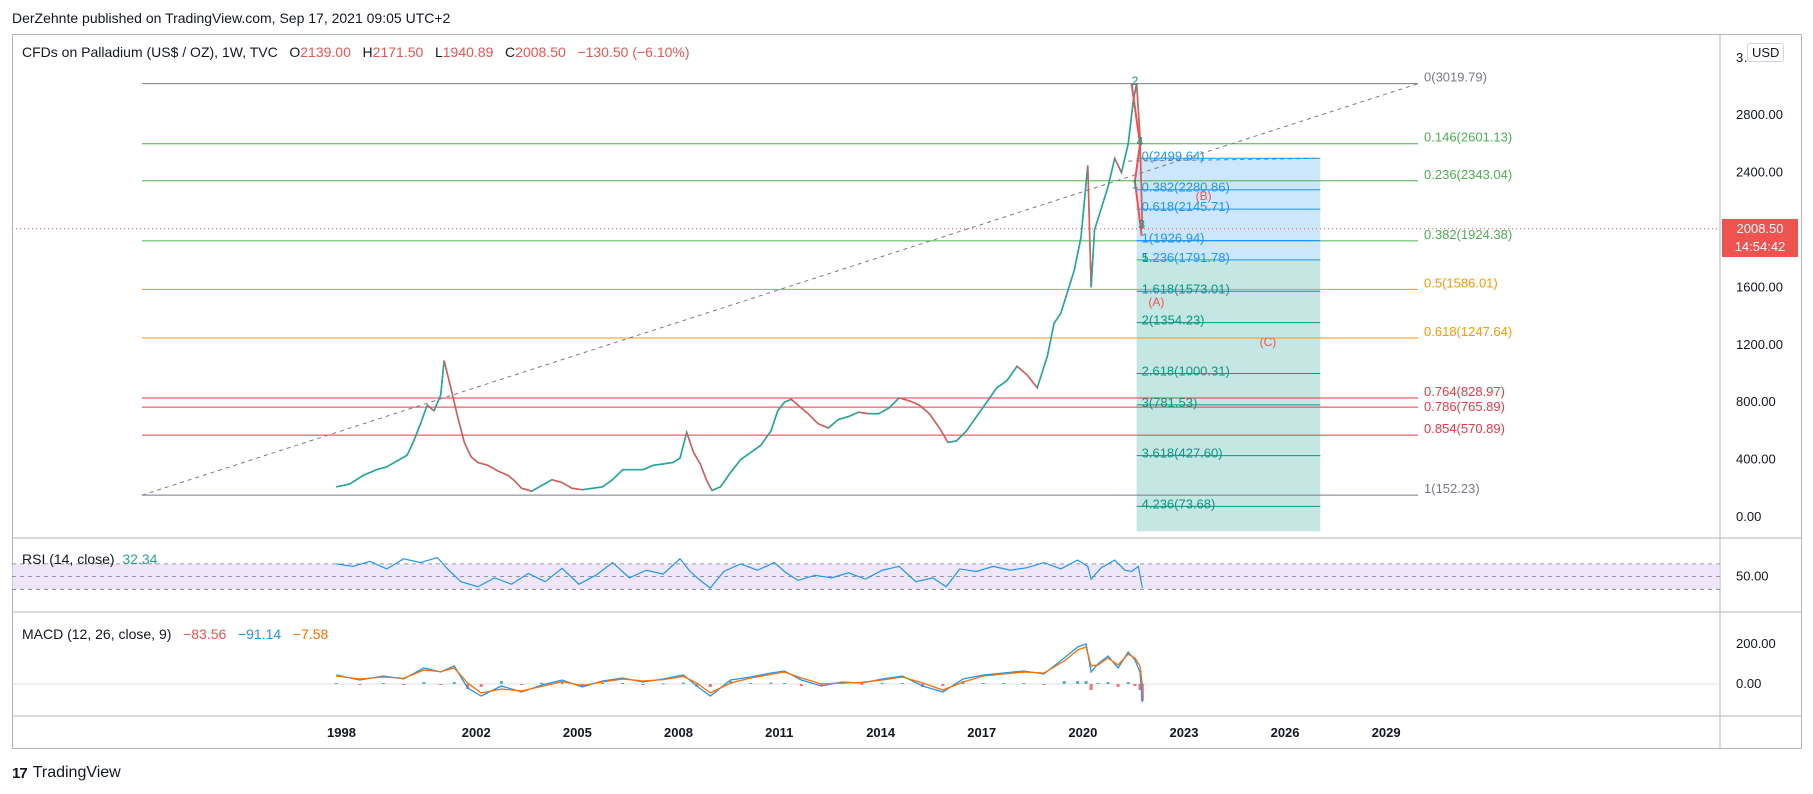 This screenshot has width=1813, height=794. I want to click on symbol-label: CFDs on Palladium (US$ / OZ), 1W, TVC, so click(150, 52).